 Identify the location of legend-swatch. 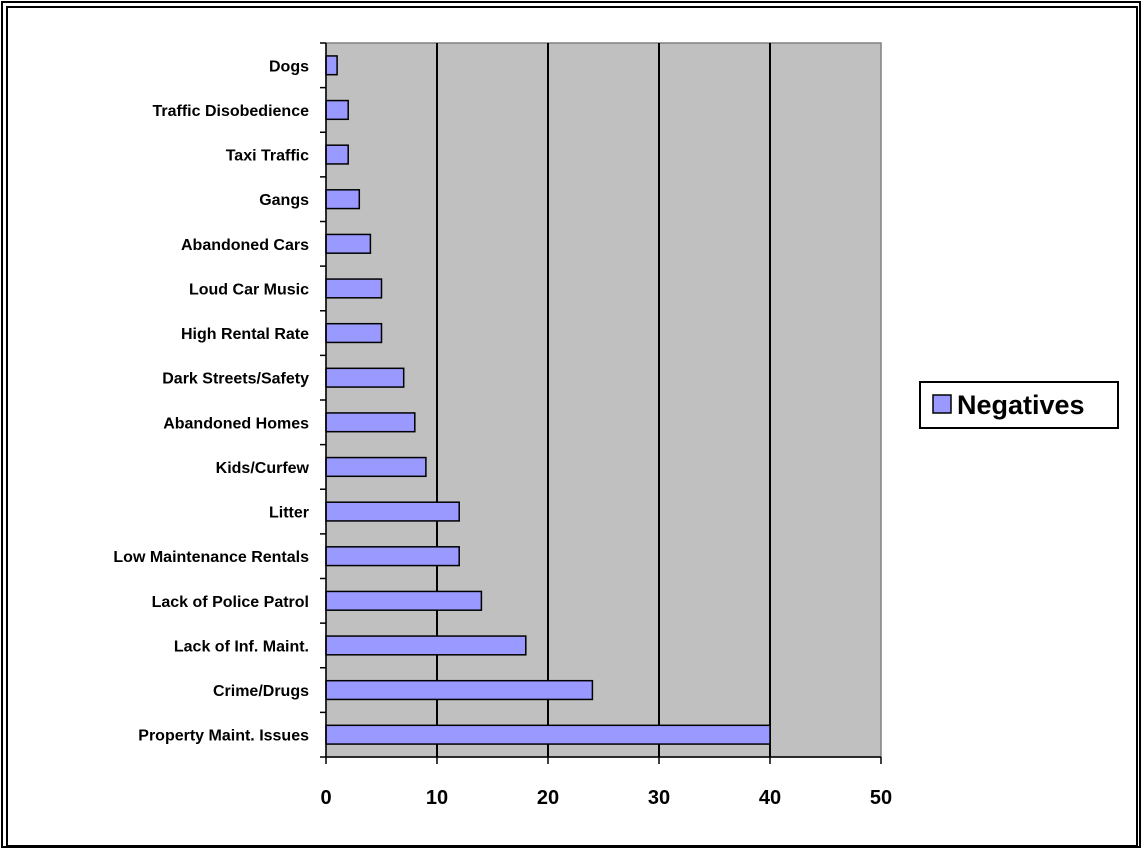
(942, 404).